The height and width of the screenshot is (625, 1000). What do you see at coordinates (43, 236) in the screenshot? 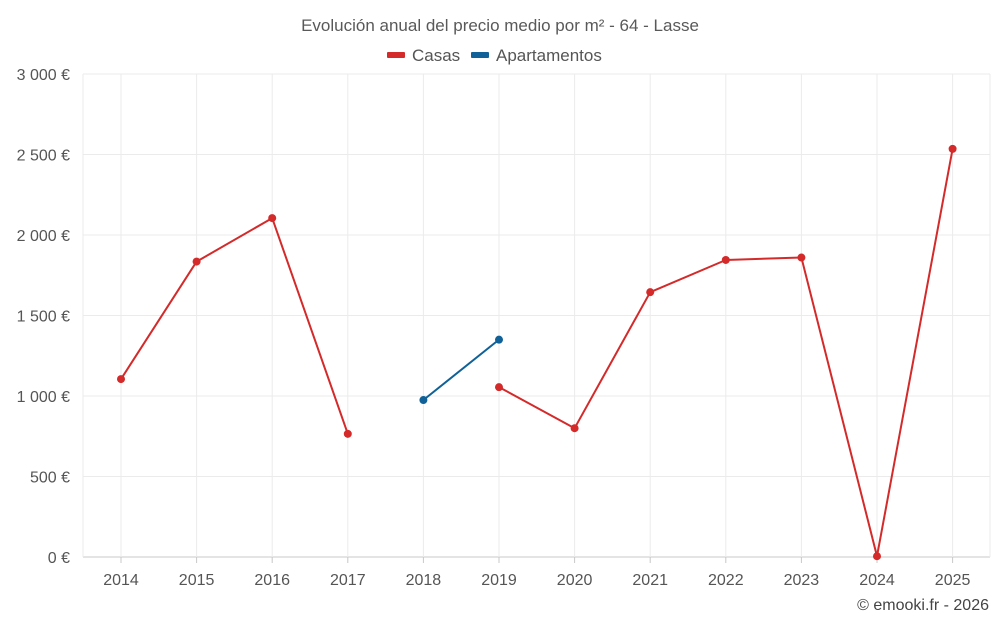
I see `y-tick-label: 2 000 €` at bounding box center [43, 236].